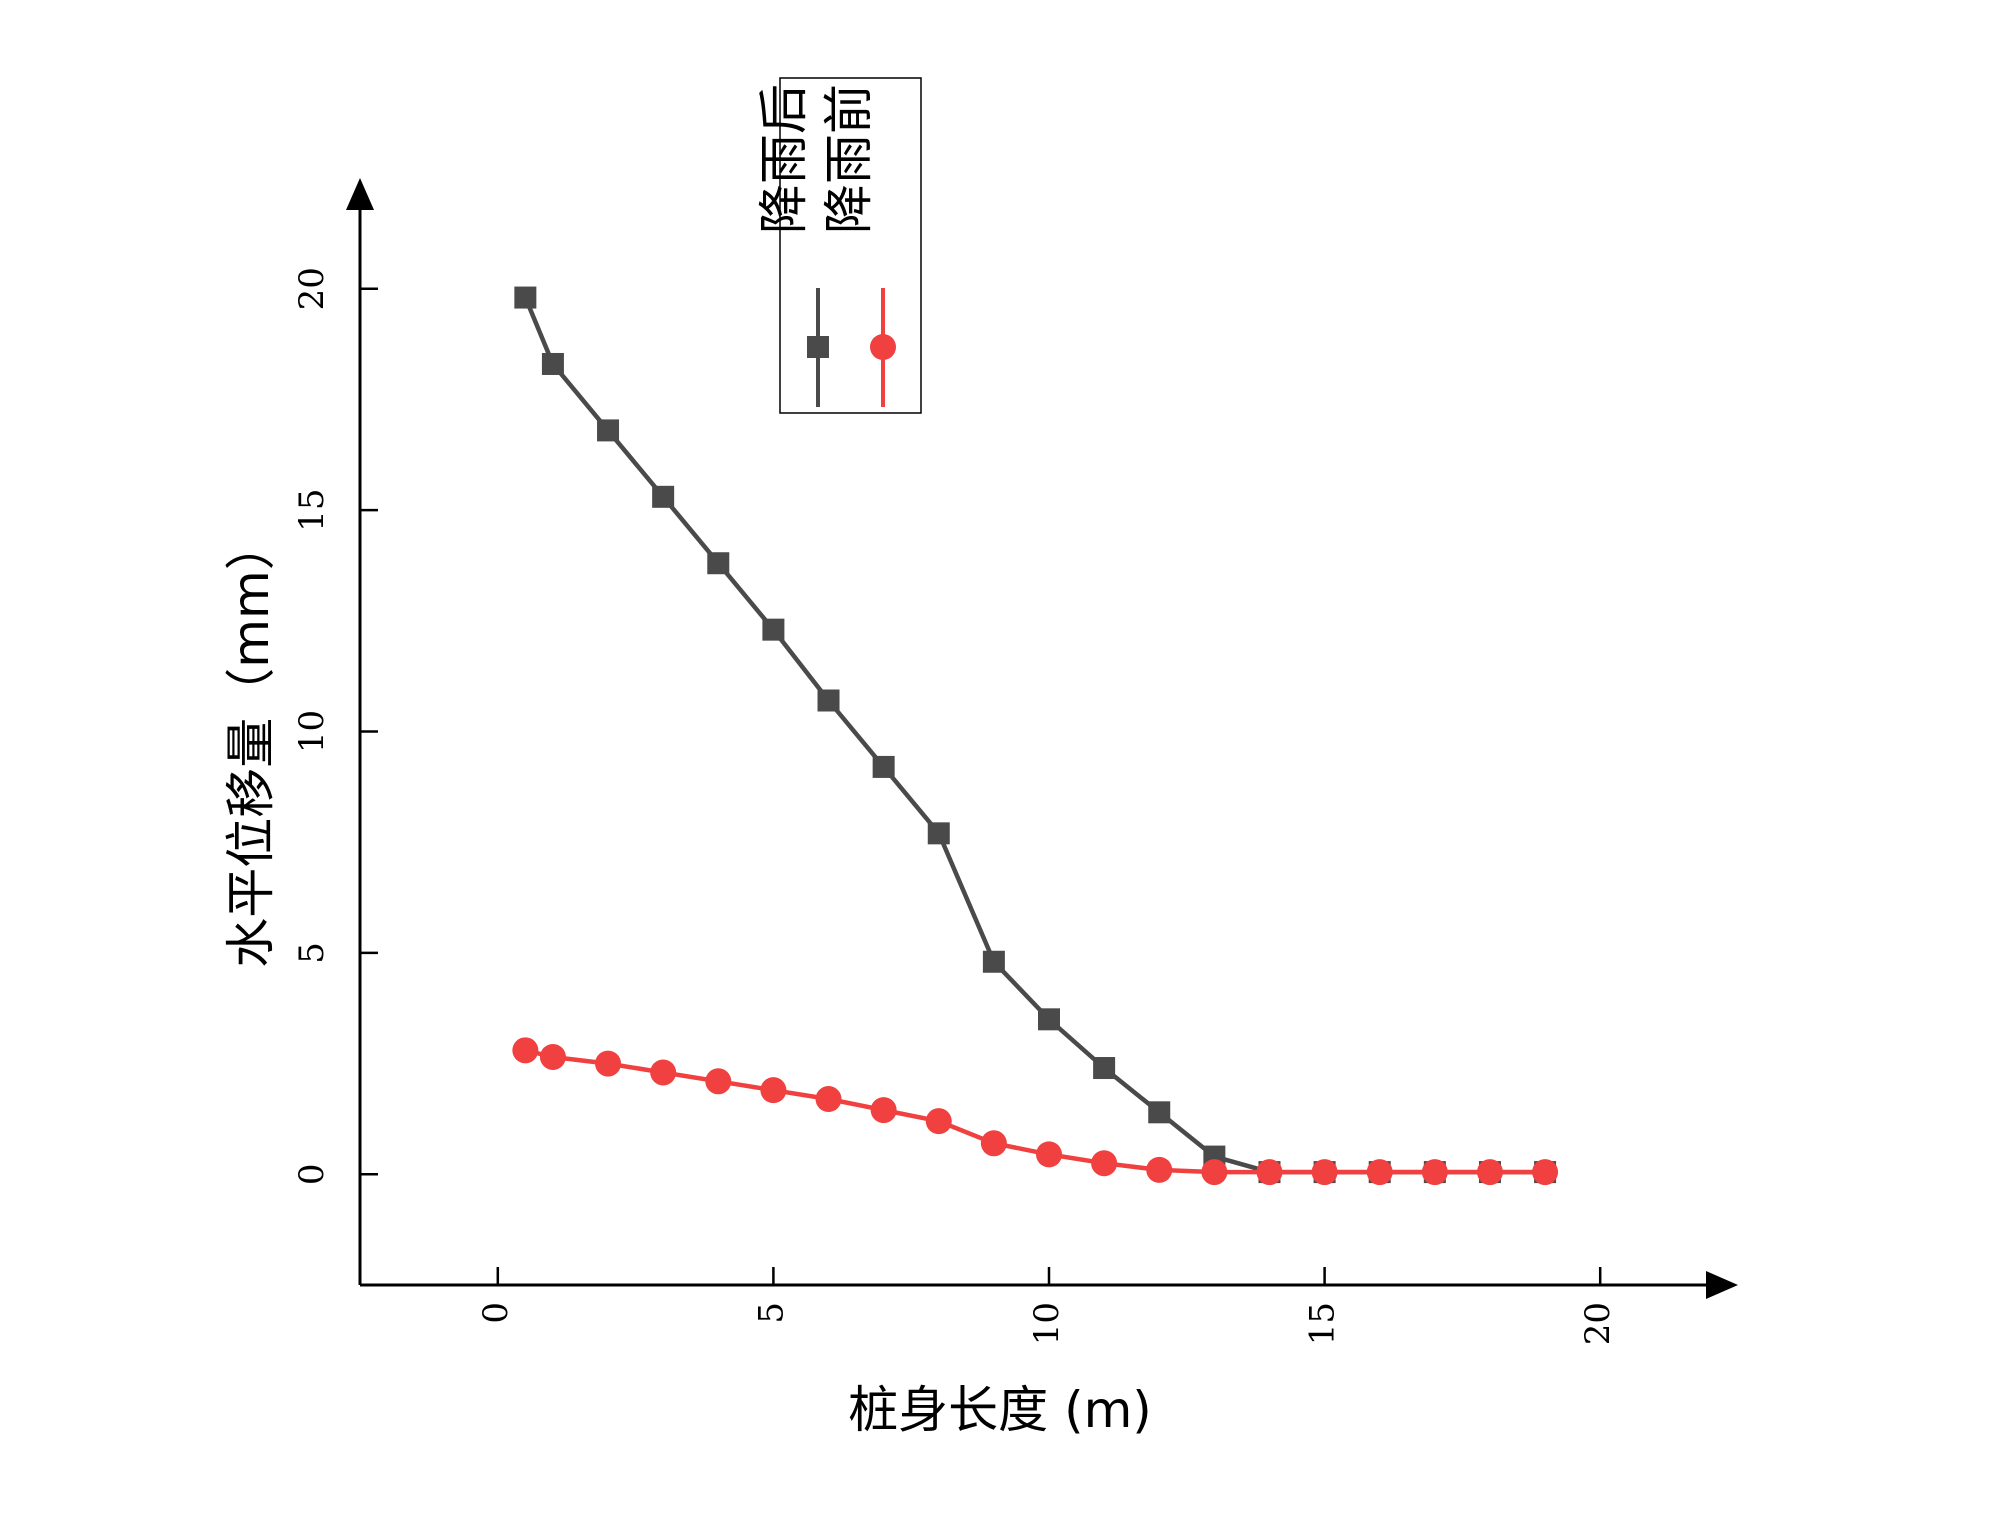 The image size is (2000, 1530). Describe the element at coordinates (784, 159) in the screenshot. I see `legend-label-after-rain: 降雨后` at that location.